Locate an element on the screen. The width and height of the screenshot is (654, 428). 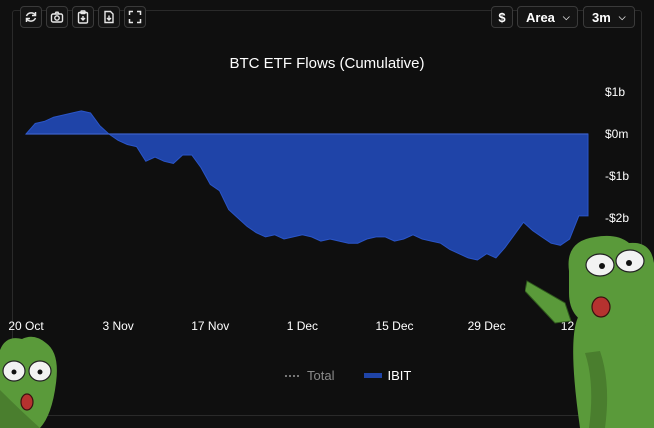
camera-icon is located at coordinates (57, 17).